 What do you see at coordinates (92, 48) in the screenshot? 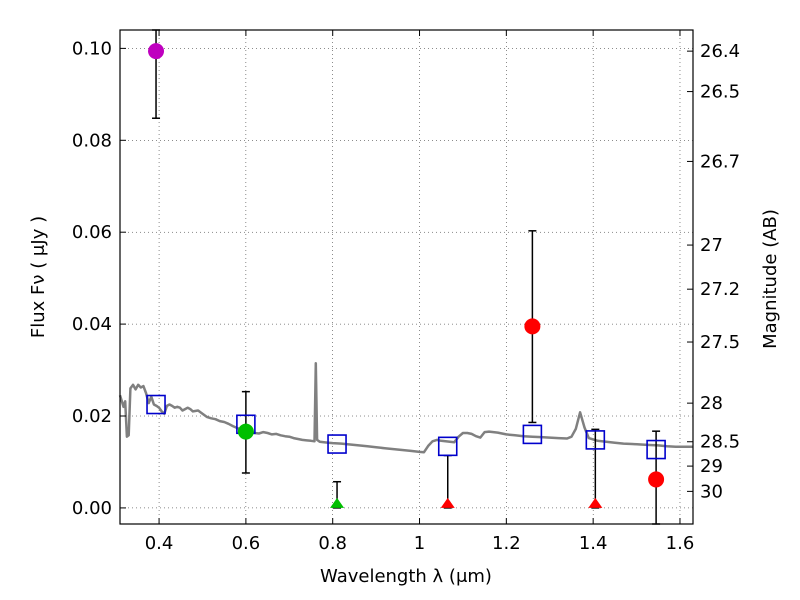
I see `y-tick-label: 0.10` at bounding box center [92, 48].